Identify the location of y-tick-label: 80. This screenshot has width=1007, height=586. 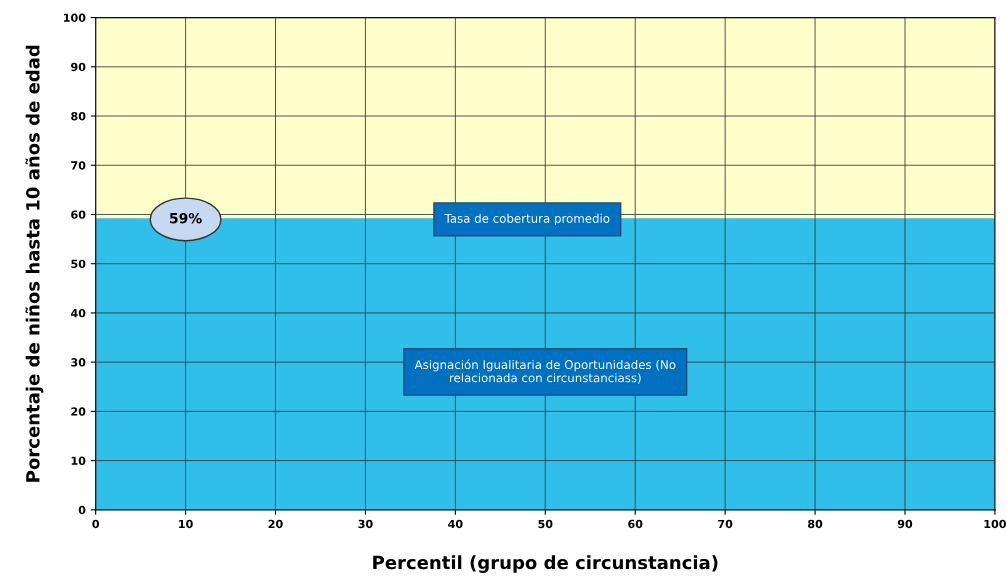
(78, 116).